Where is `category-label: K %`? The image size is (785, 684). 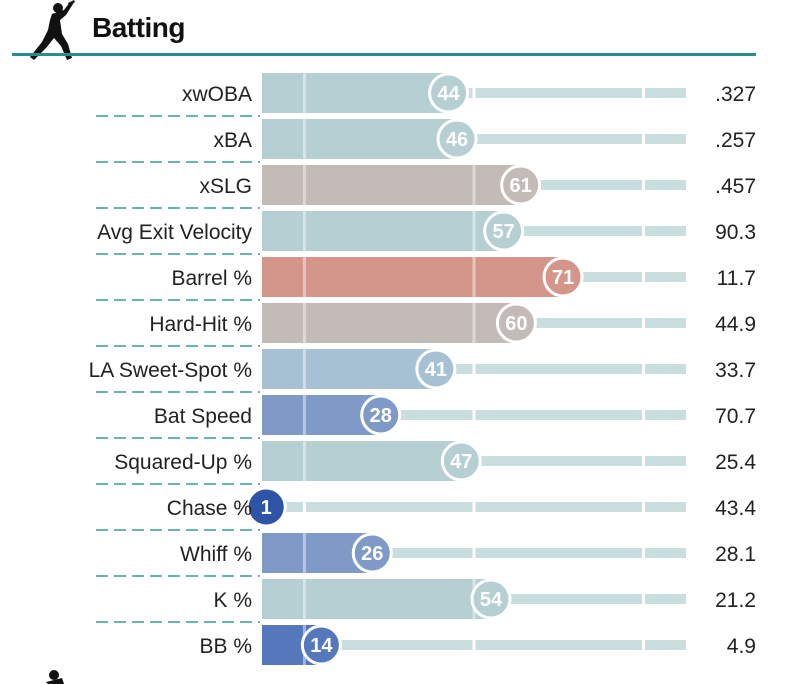 category-label: K % is located at coordinates (232, 600).